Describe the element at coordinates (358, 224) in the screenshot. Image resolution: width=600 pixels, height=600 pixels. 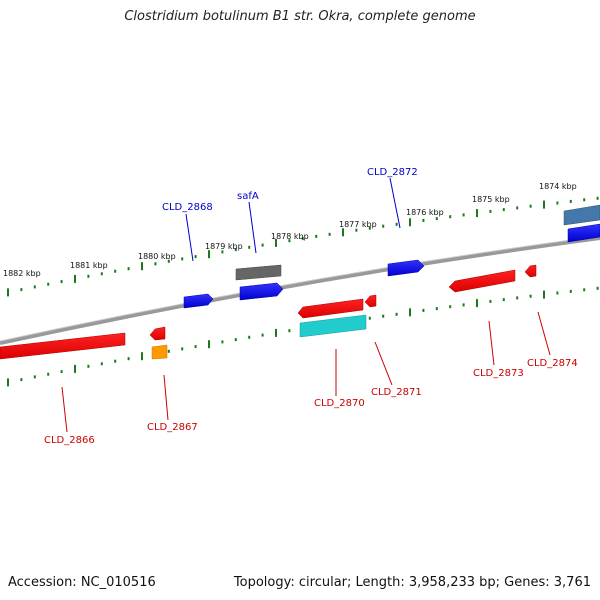
I see `scale-label-1877: 1877 kbp` at that location.